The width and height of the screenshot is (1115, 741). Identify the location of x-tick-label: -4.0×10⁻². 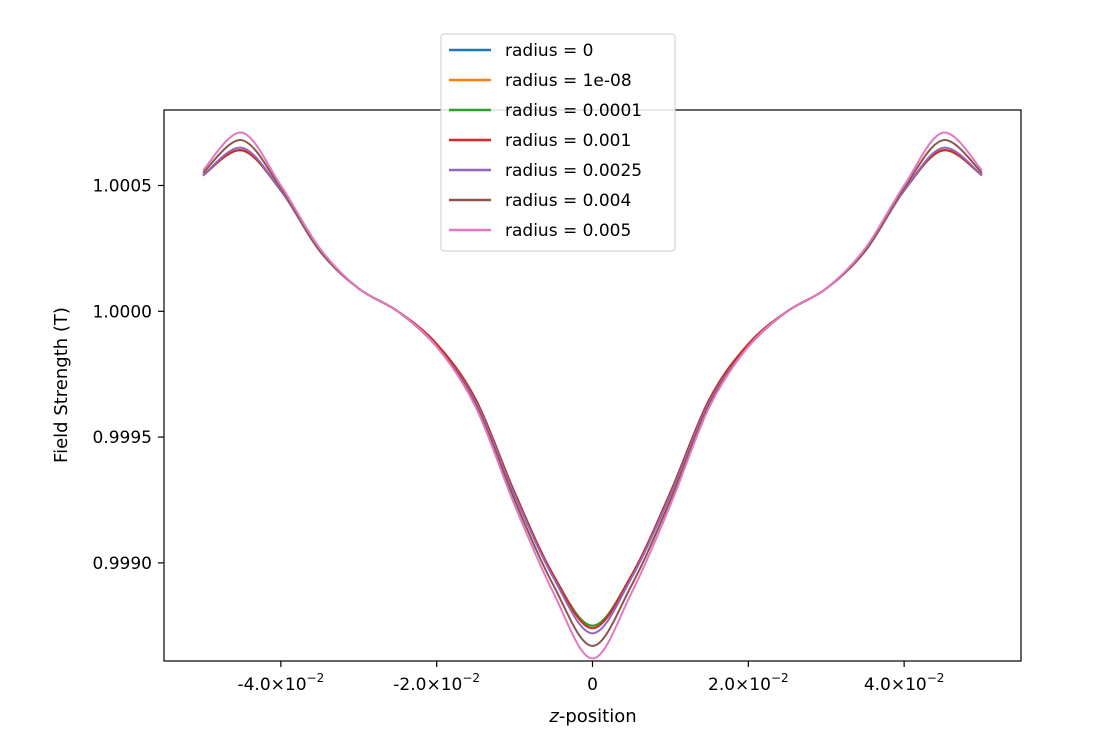
(280, 683).